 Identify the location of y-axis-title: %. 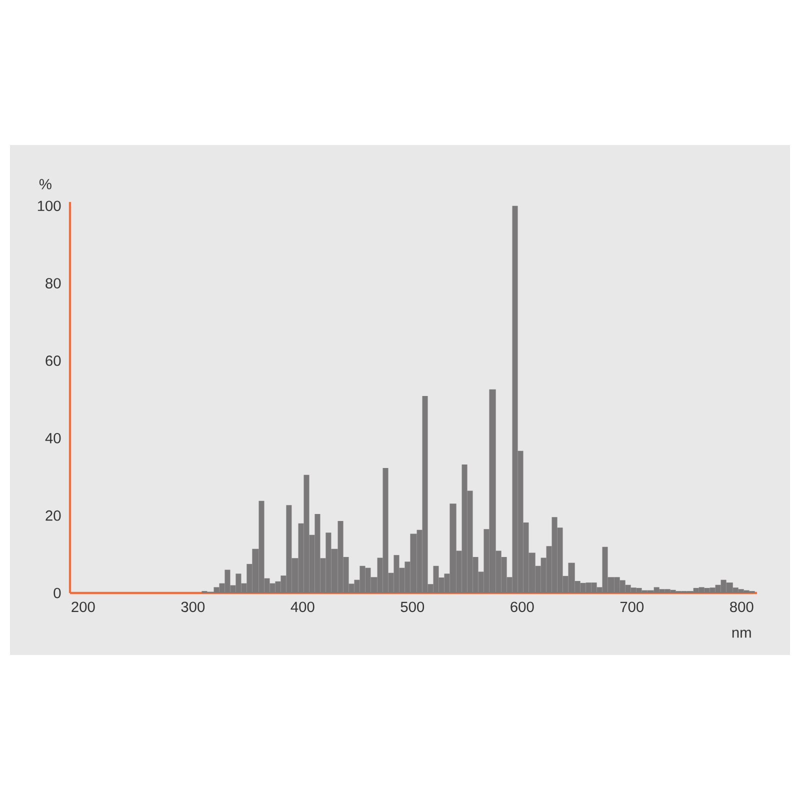
(45, 184).